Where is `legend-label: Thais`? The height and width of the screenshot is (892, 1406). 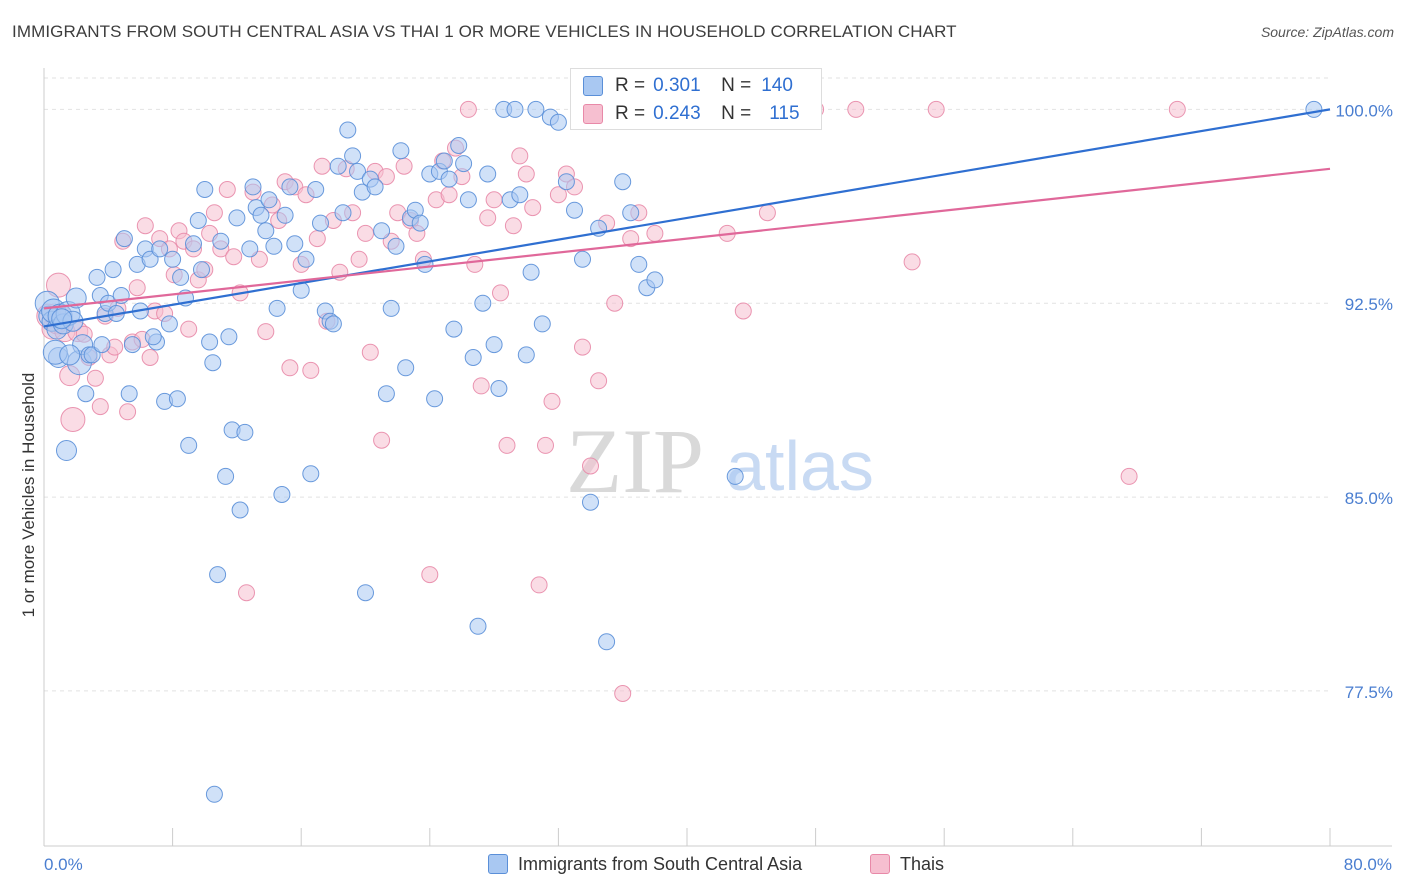 legend-label: Thais is located at coordinates (922, 863).